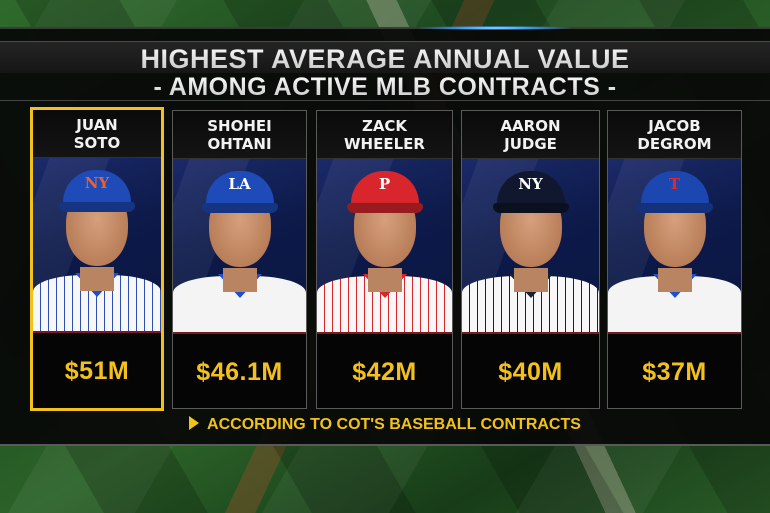 The image size is (770, 513). I want to click on player-card: AARON JUDGE NY $40M, so click(530, 259).